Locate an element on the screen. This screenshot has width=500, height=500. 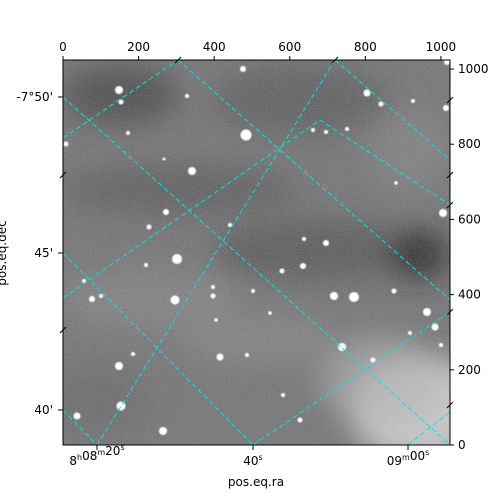
ra-tick-label: 8h08m20s is located at coordinates (96, 455).